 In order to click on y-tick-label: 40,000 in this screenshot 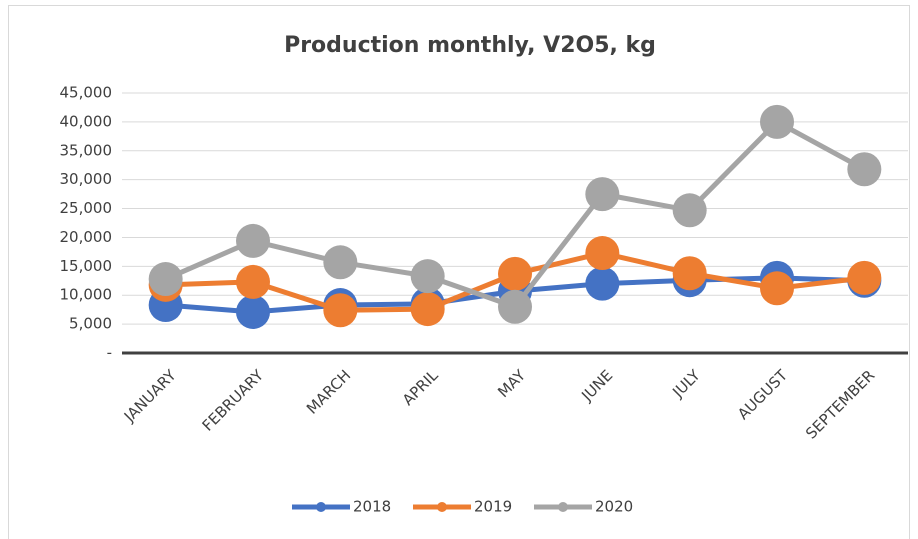, I will do `click(86, 121)`.